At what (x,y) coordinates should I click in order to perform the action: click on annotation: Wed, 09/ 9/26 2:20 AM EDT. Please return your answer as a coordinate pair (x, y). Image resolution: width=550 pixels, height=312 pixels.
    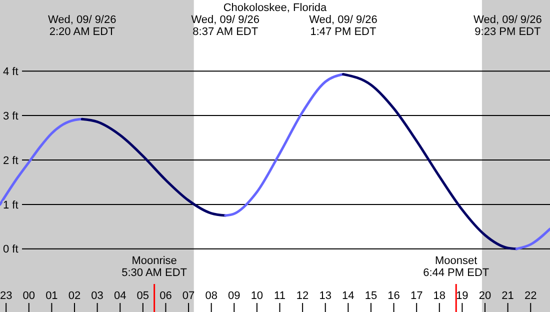
    Looking at the image, I should click on (82, 26).